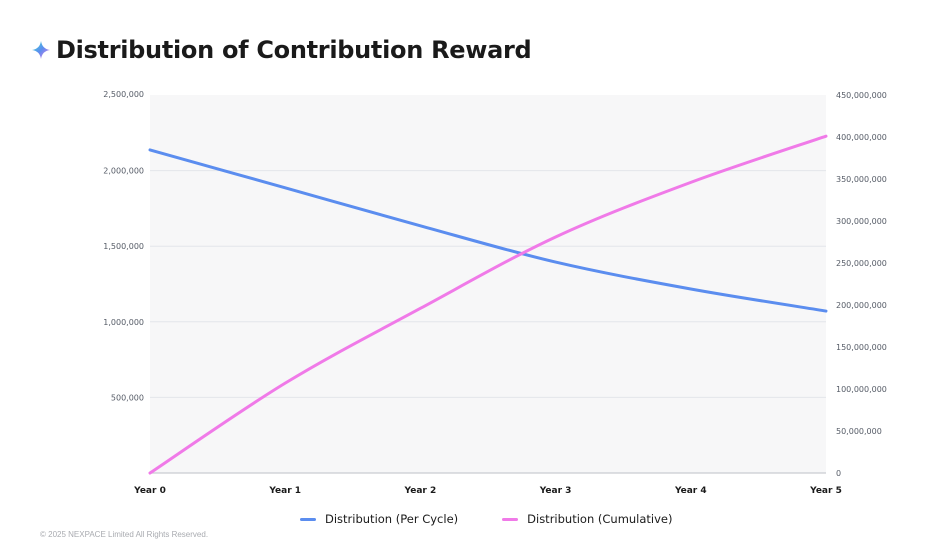  I want to click on legend-swatch-cumulative, so click(510, 519).